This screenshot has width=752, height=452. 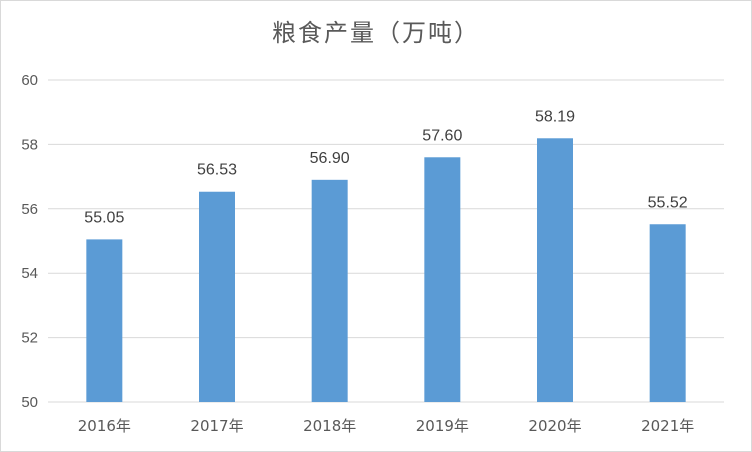 I want to click on y-tick-label: 52, so click(x=29, y=338).